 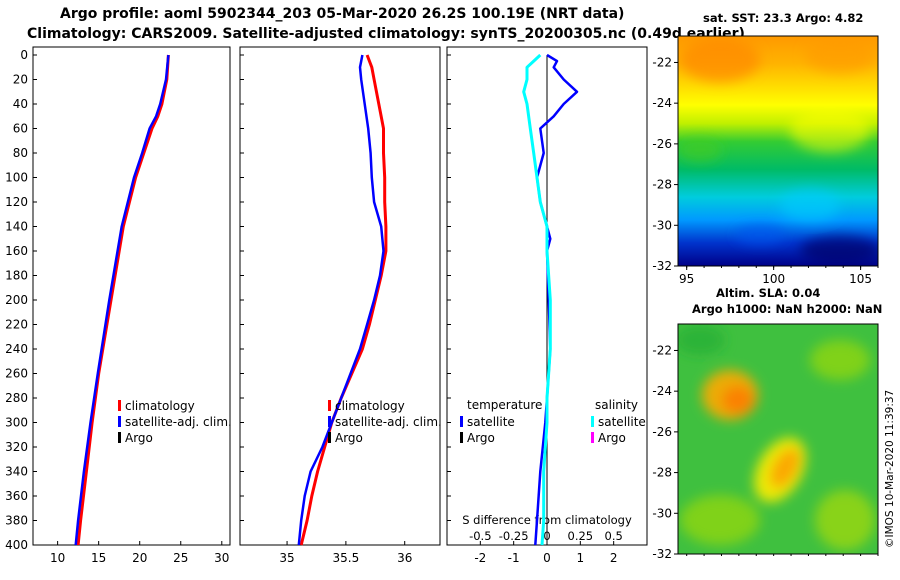 I want to click on depth-tick-label: 100, so click(x=16, y=178).